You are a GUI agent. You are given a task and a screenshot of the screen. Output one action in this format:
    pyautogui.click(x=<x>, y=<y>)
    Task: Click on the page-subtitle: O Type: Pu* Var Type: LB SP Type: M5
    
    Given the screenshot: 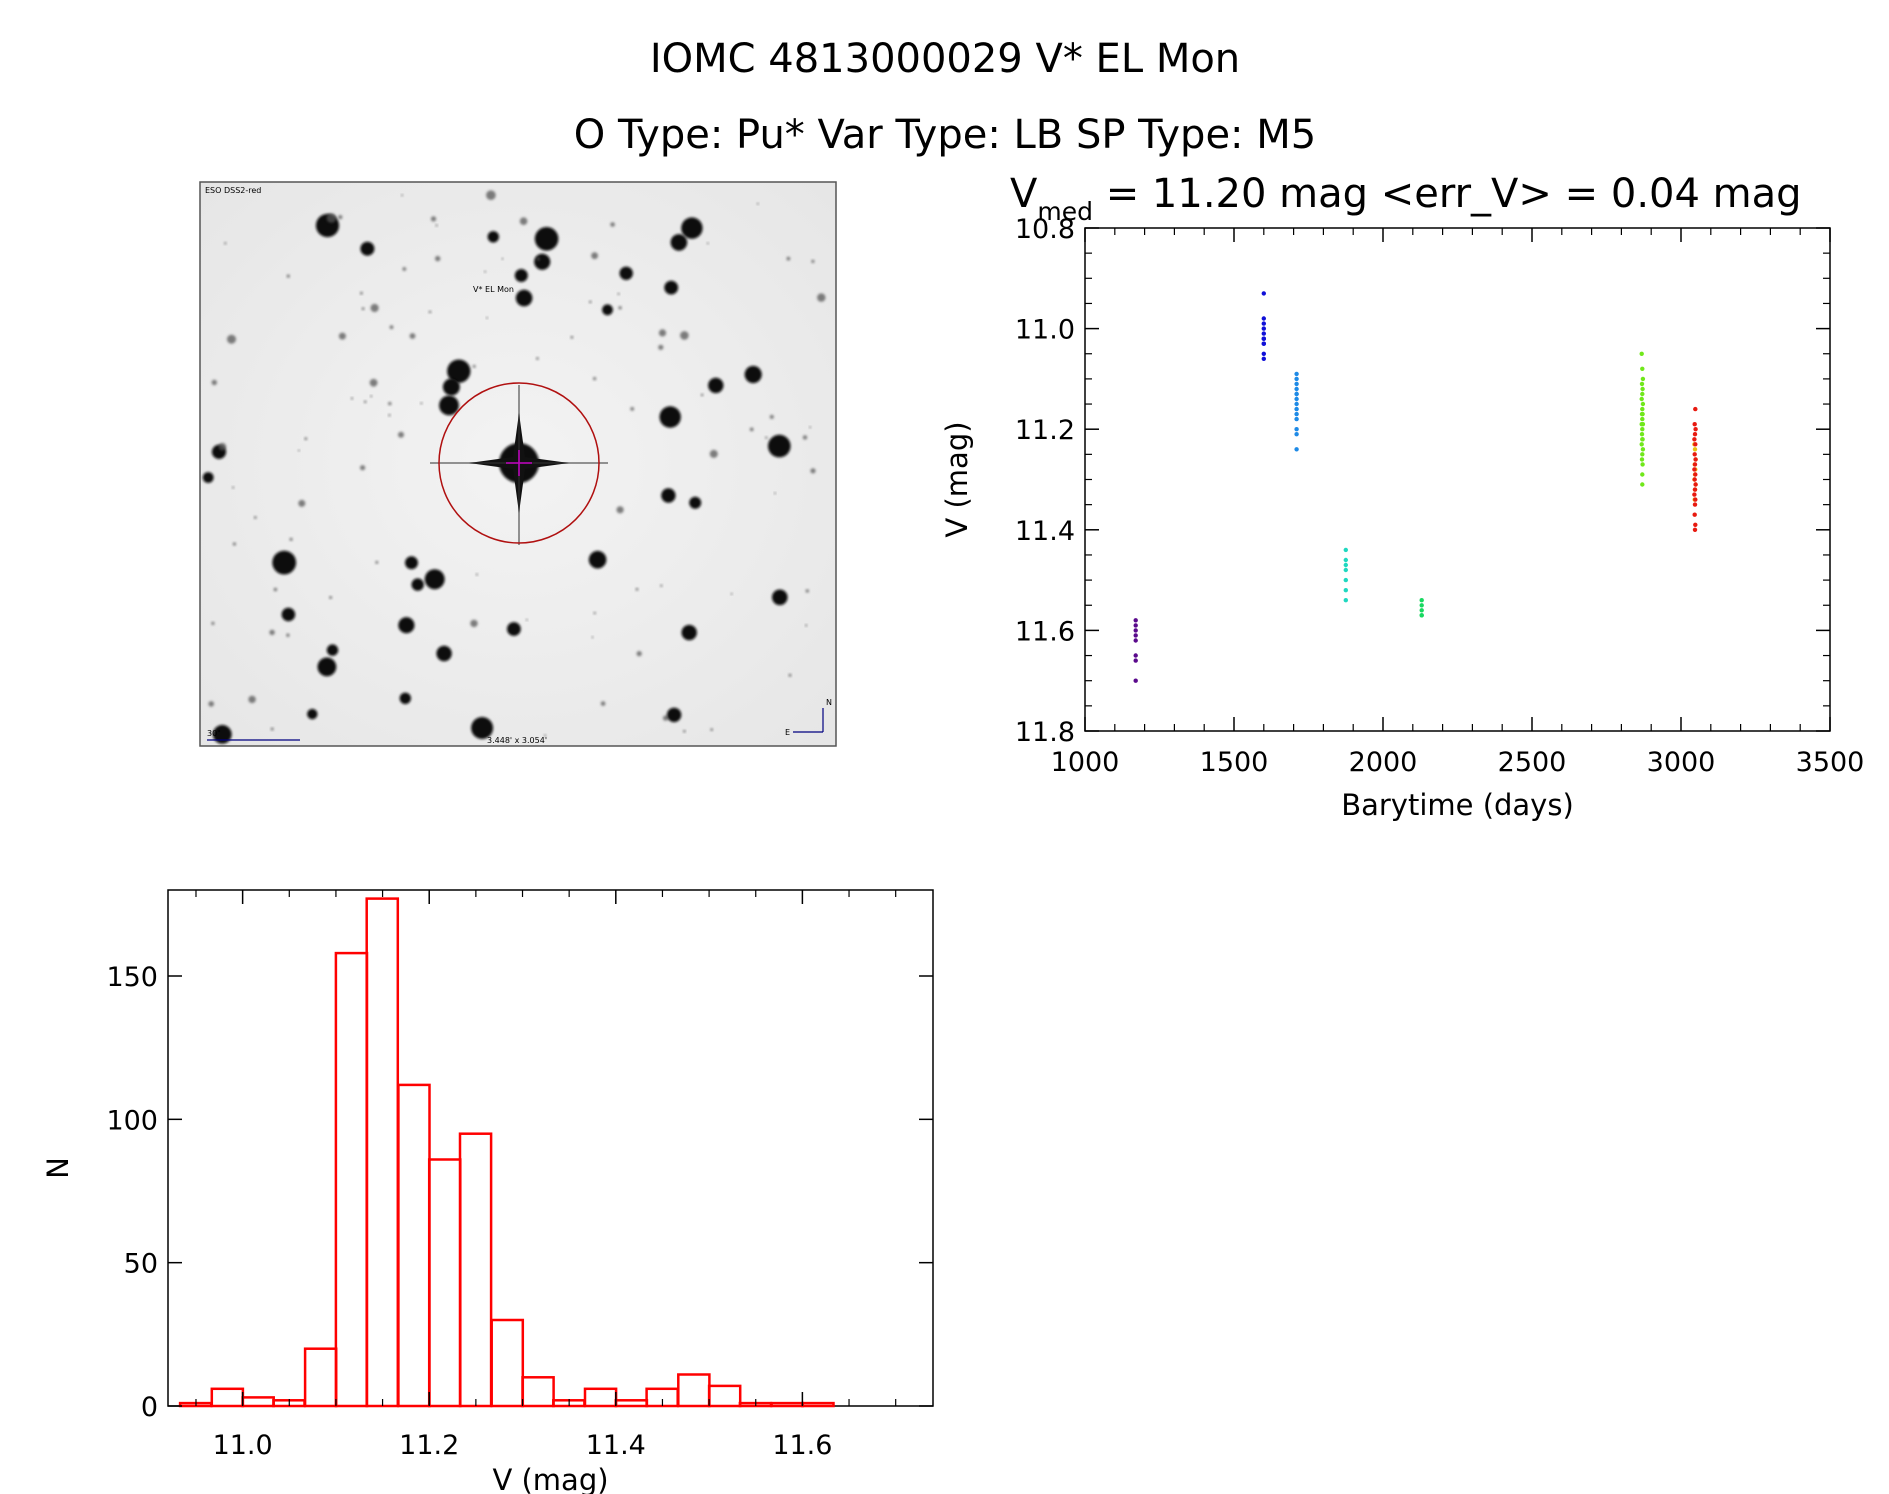 What is the action you would take?
    pyautogui.click(x=945, y=135)
    